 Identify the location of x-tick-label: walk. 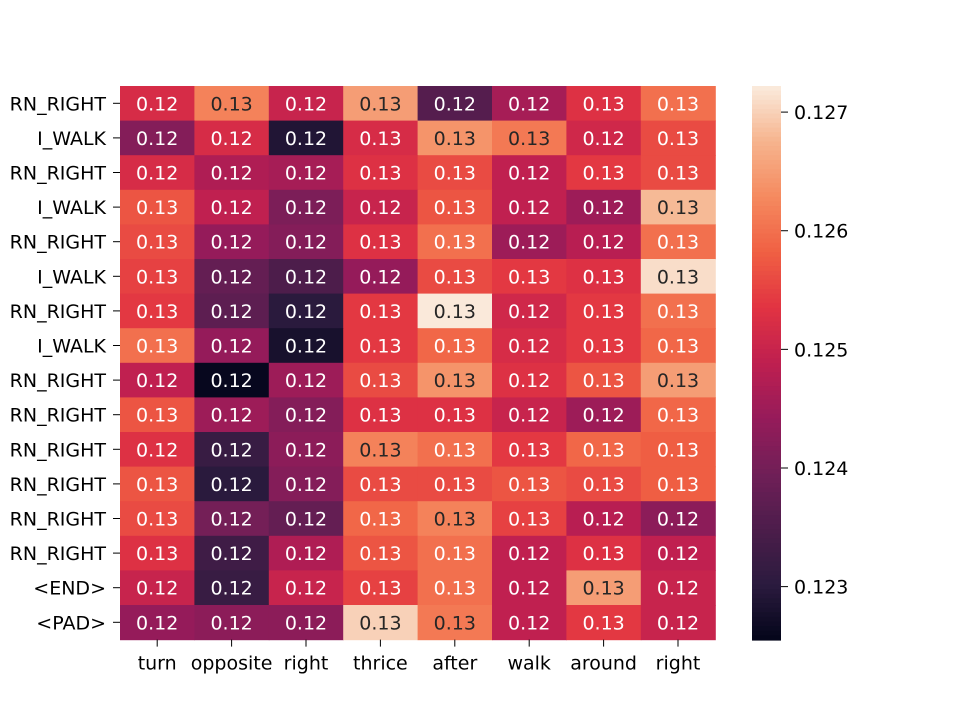
(528, 664).